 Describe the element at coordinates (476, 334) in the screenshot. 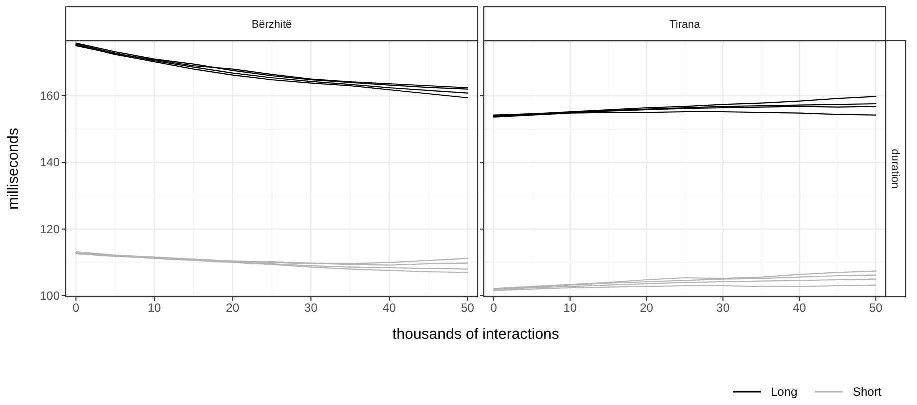

I see `x-axis-title: thousands of interactions` at that location.